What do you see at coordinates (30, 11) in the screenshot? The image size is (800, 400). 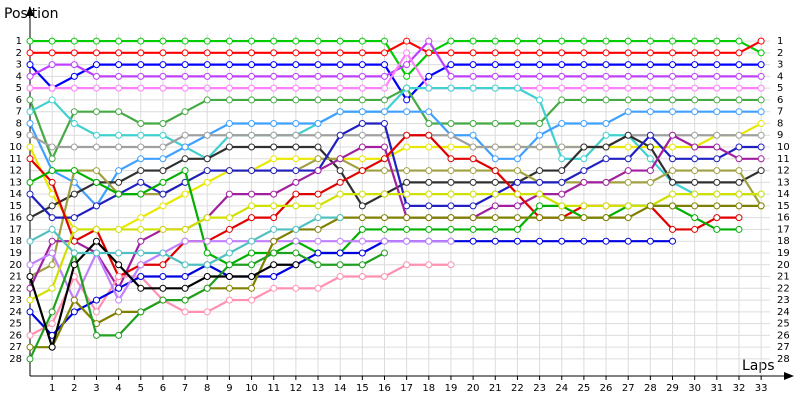 I see `y-axis-arrow` at bounding box center [30, 11].